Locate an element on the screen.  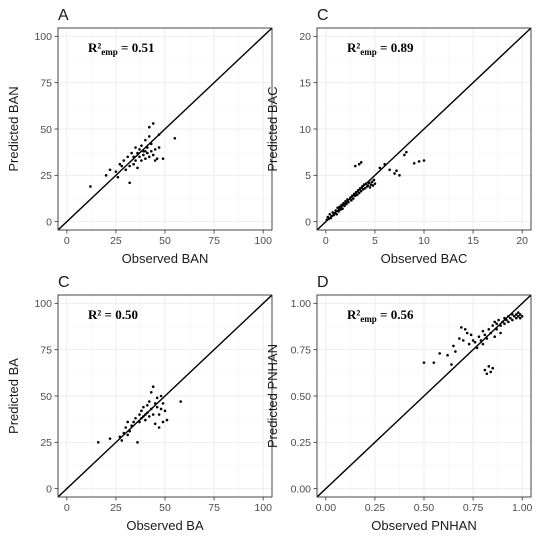
y-tick-label: 50 is located at coordinates (46, 397).